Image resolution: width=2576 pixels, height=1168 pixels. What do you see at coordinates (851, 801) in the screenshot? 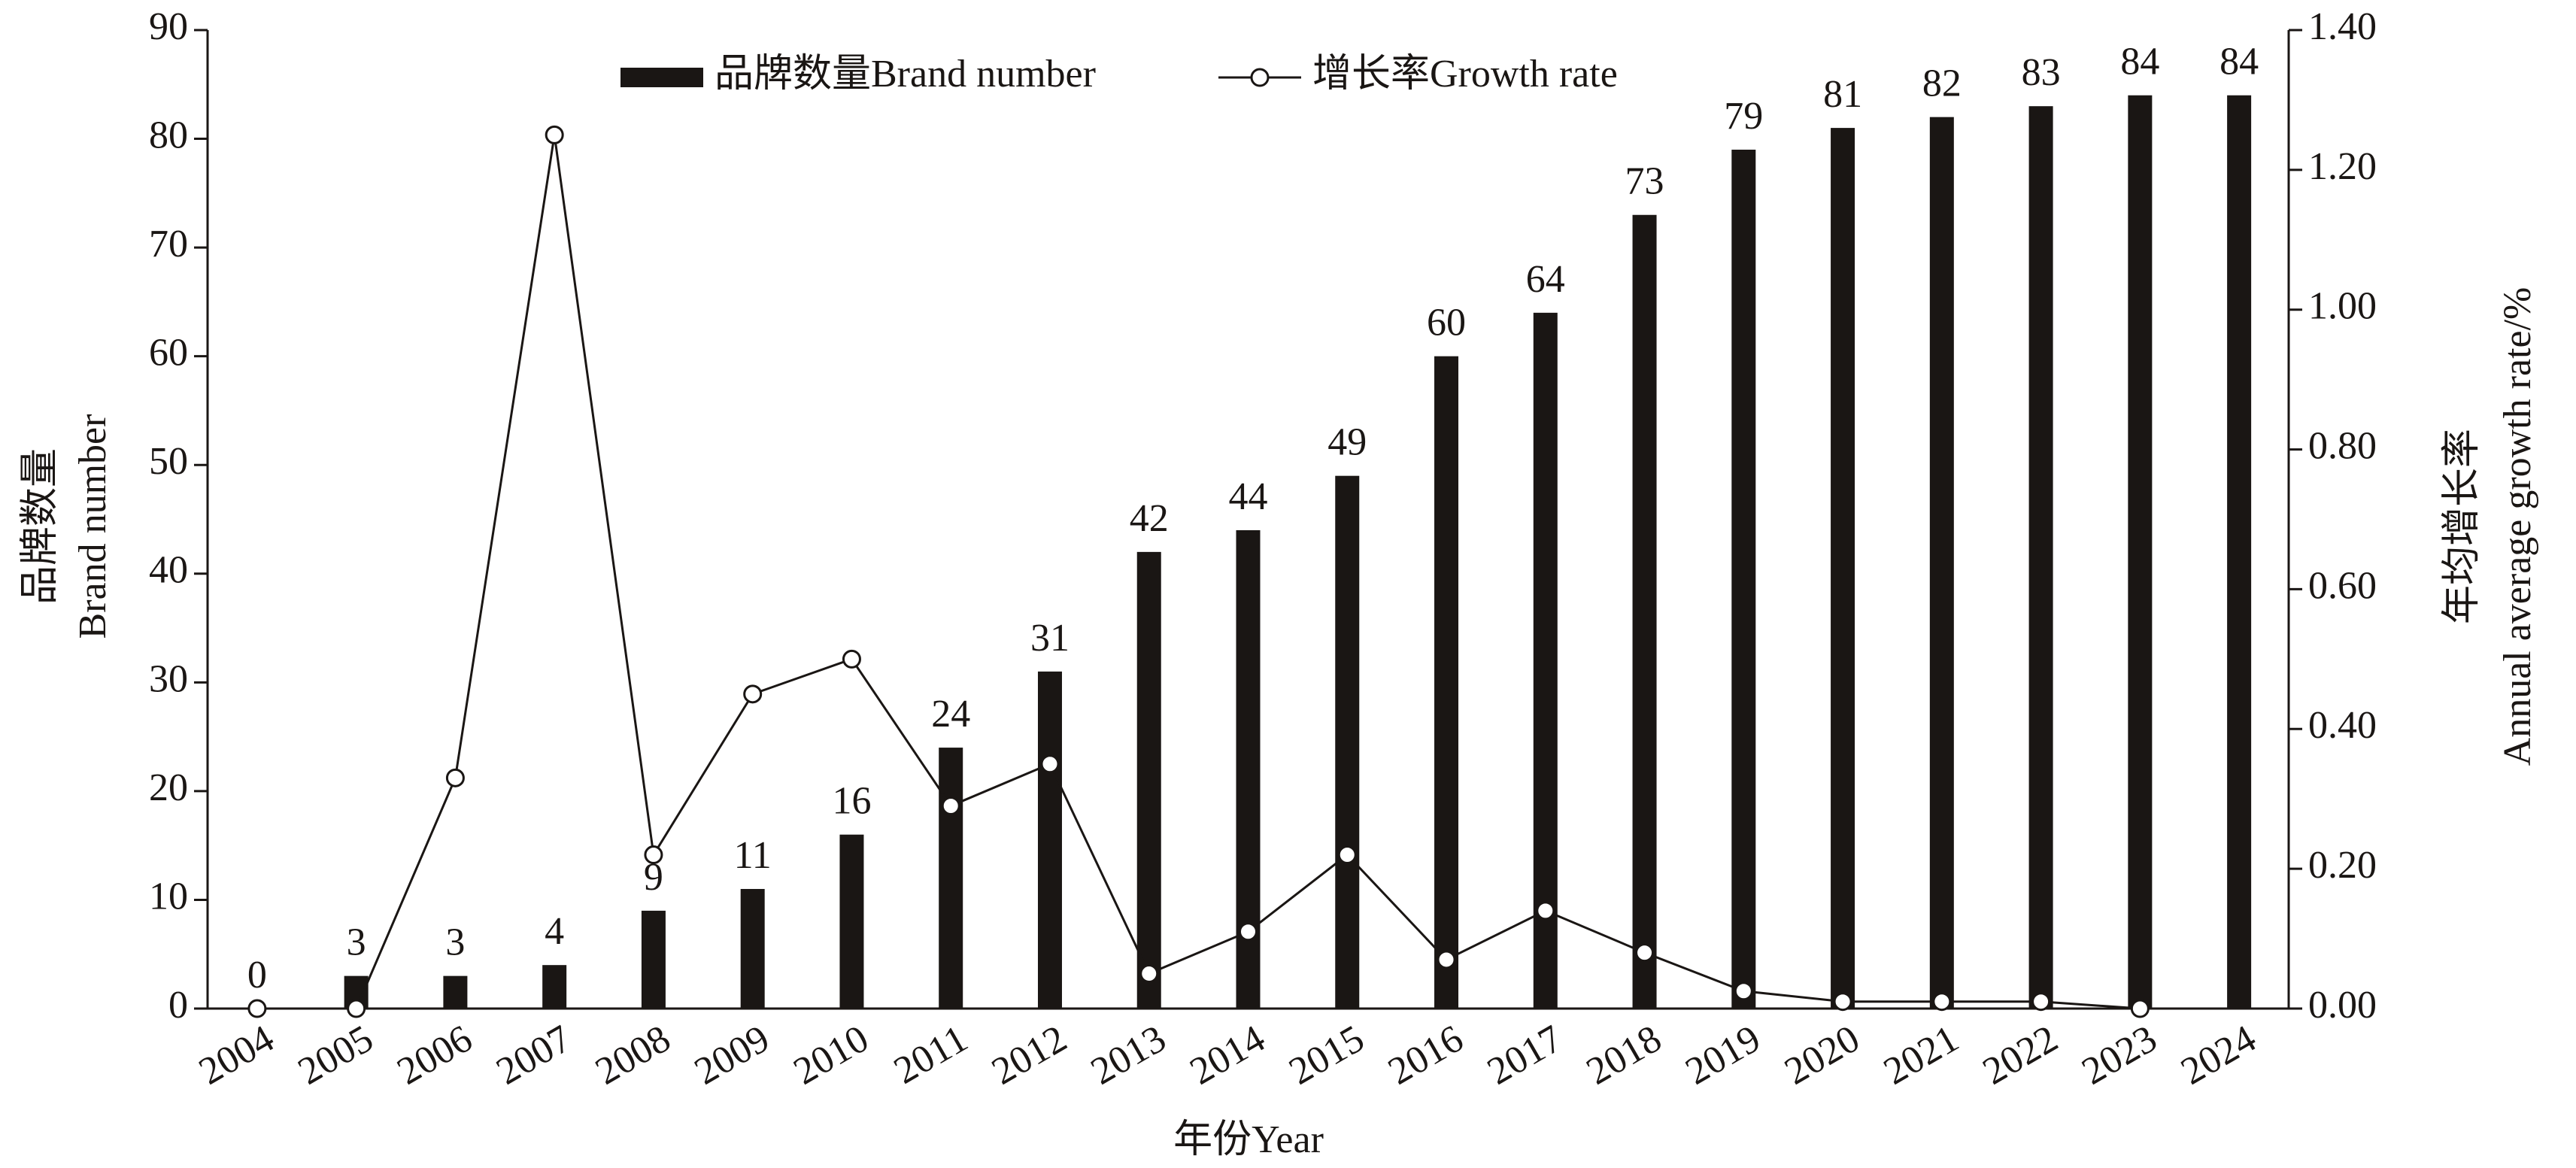
I see `data-label: 16` at bounding box center [851, 801].